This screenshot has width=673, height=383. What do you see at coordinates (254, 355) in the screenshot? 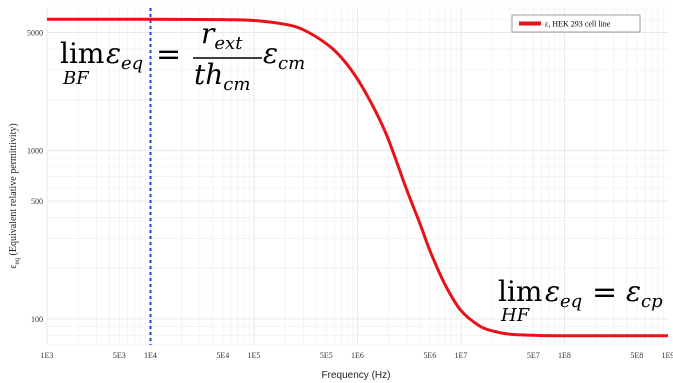
I see `x-tick-label: 1E5` at bounding box center [254, 355].